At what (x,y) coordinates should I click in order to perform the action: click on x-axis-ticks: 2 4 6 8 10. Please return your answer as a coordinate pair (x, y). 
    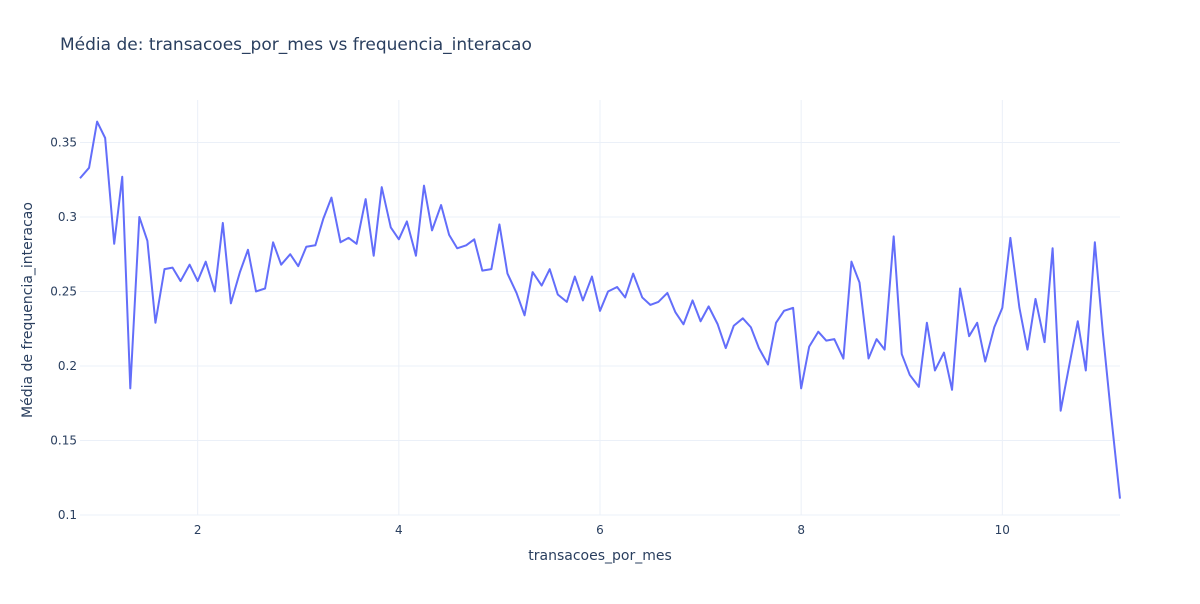
    Looking at the image, I should click on (602, 530).